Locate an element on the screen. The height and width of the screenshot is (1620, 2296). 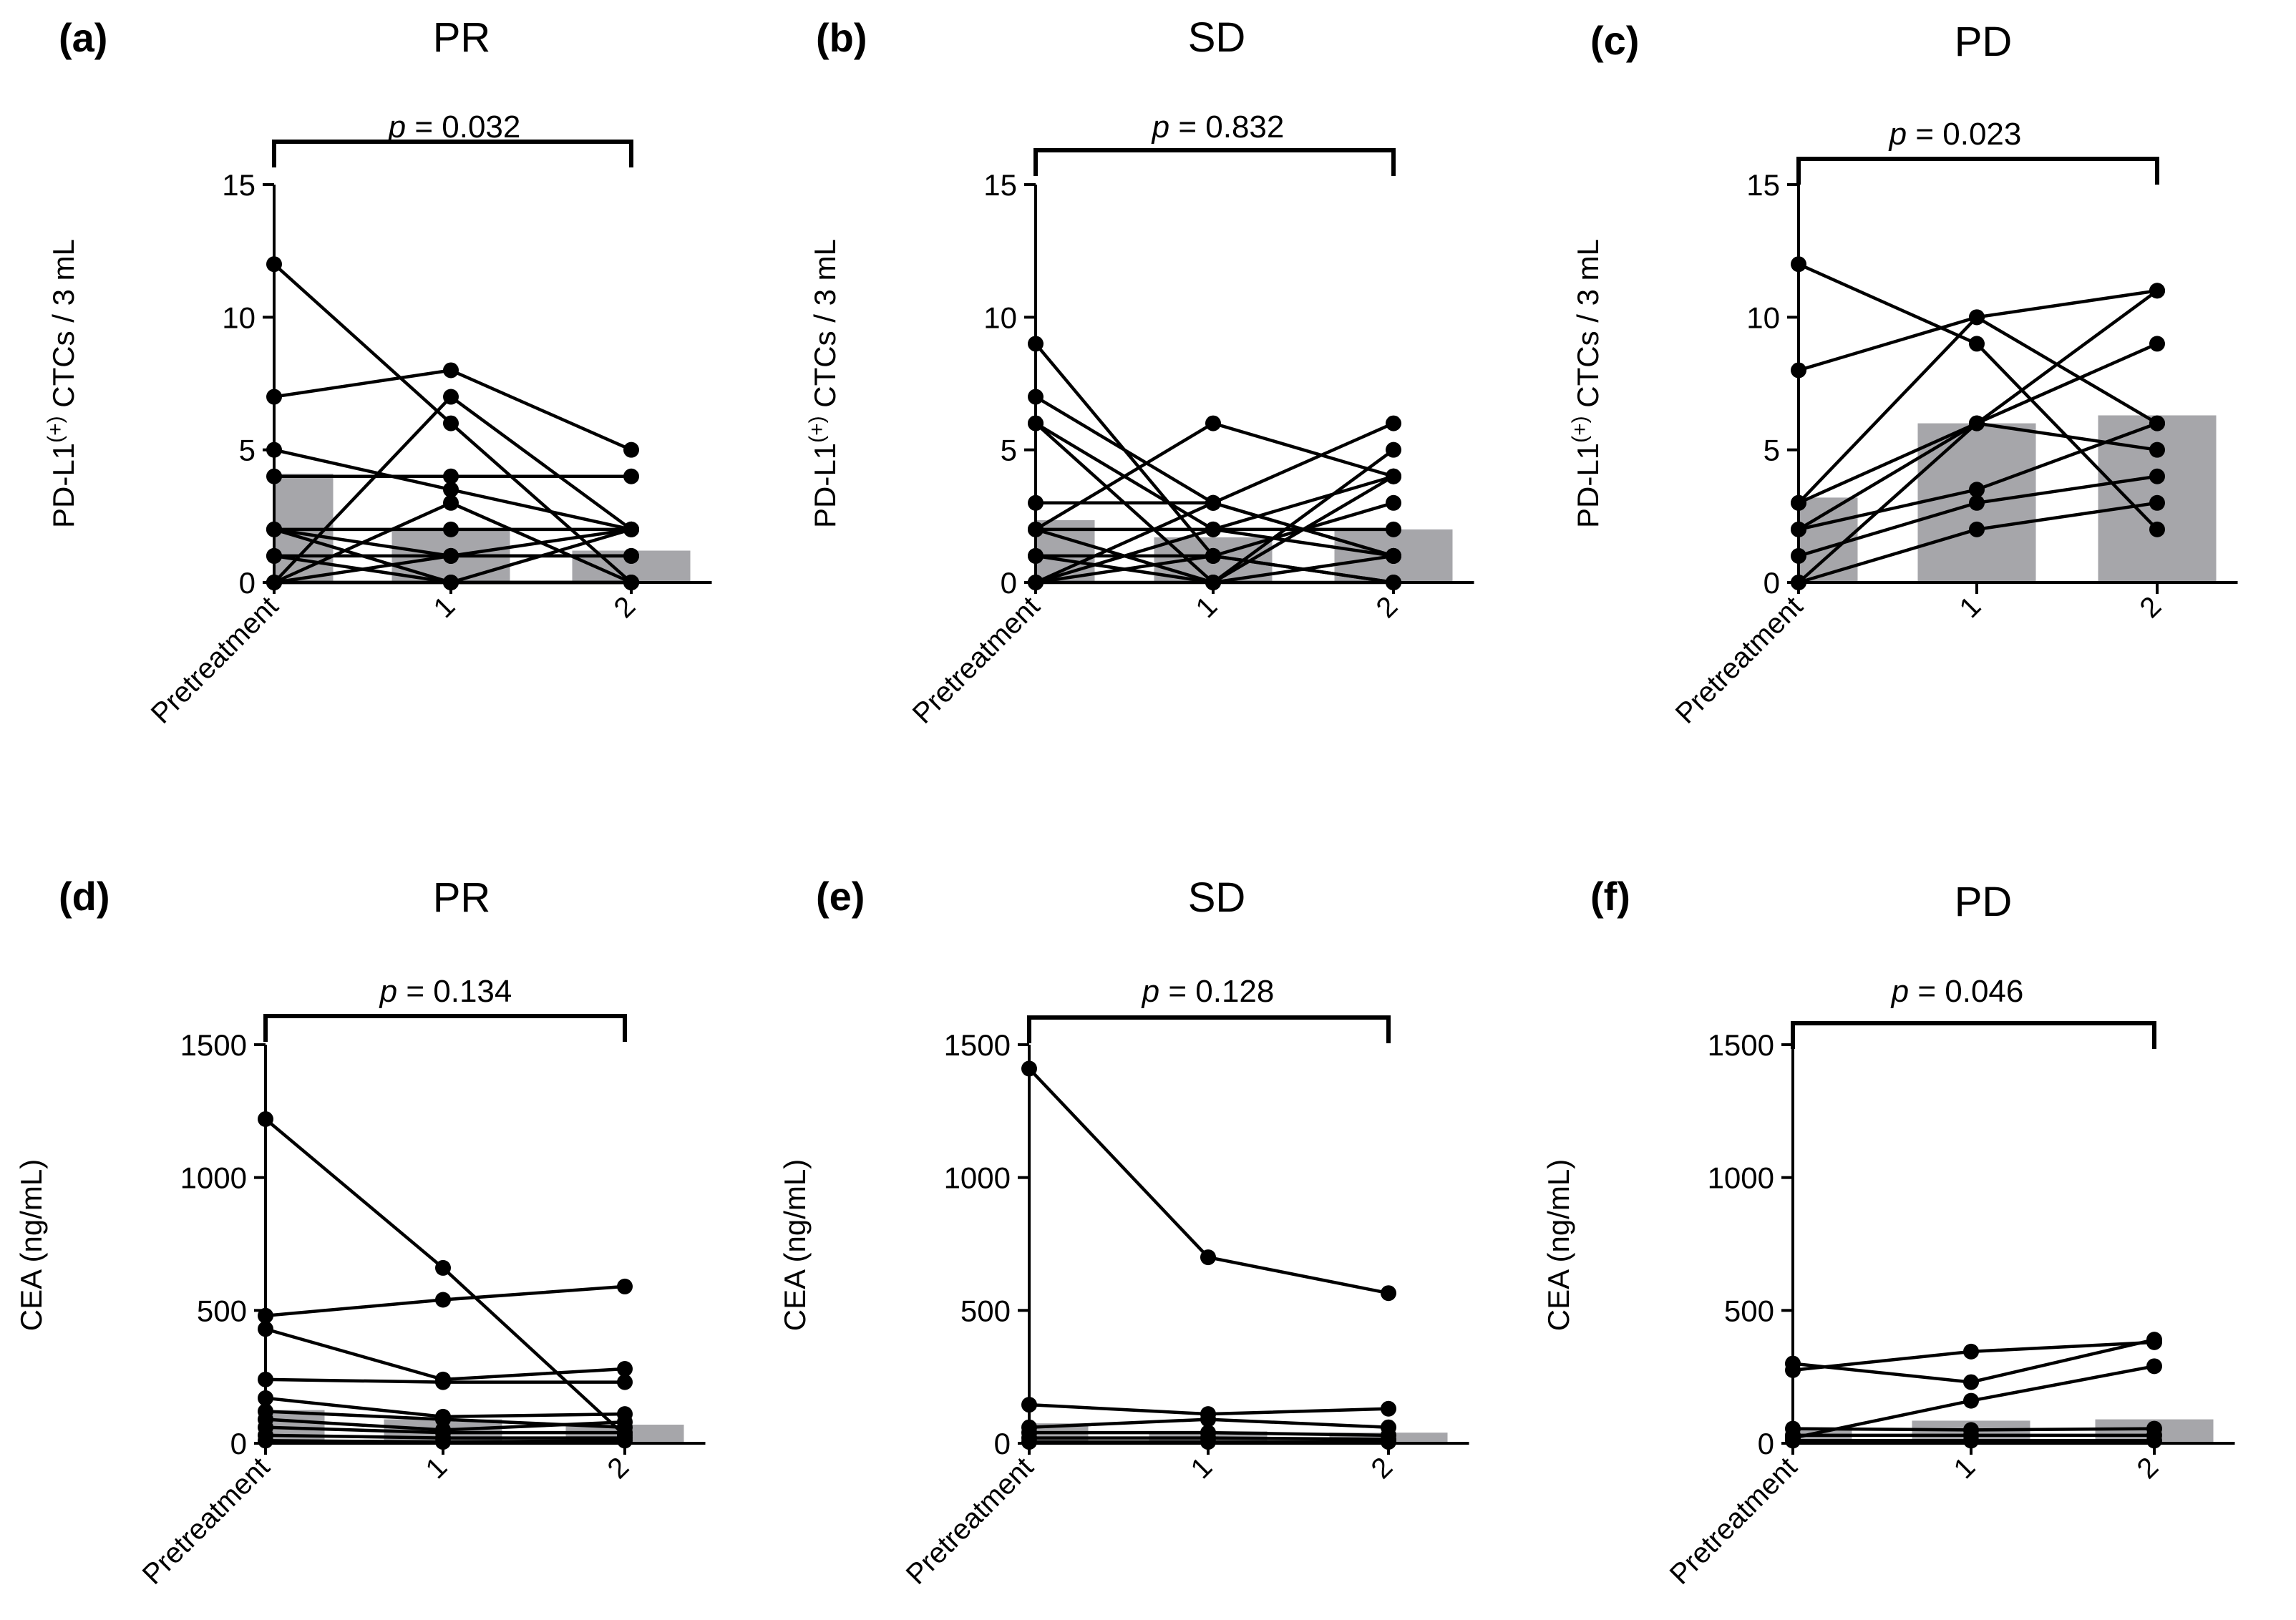
y-axis-label-main: PD-L1 is located at coordinates (63, 485).